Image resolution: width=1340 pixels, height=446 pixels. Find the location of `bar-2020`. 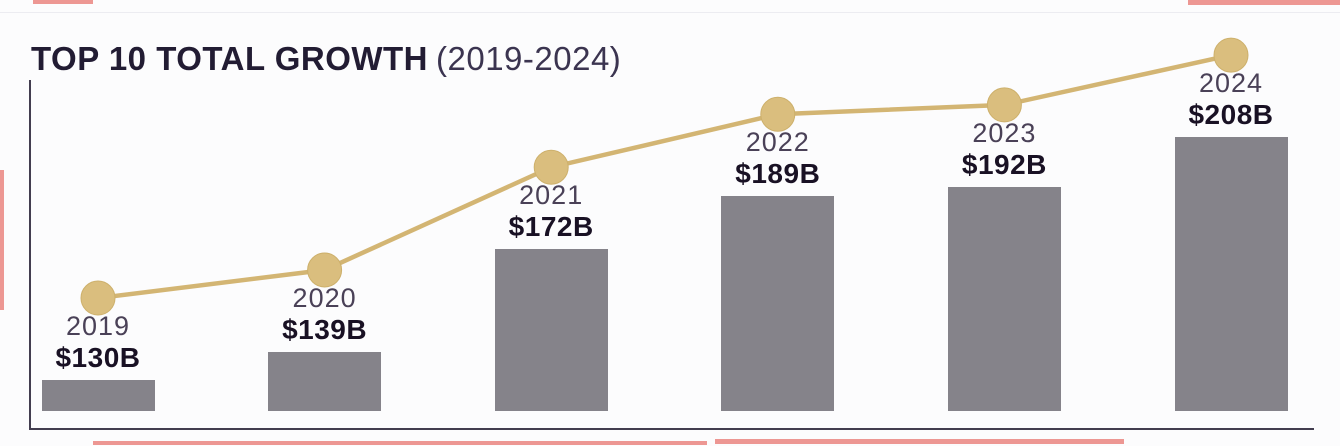

bar-2020 is located at coordinates (325, 381).